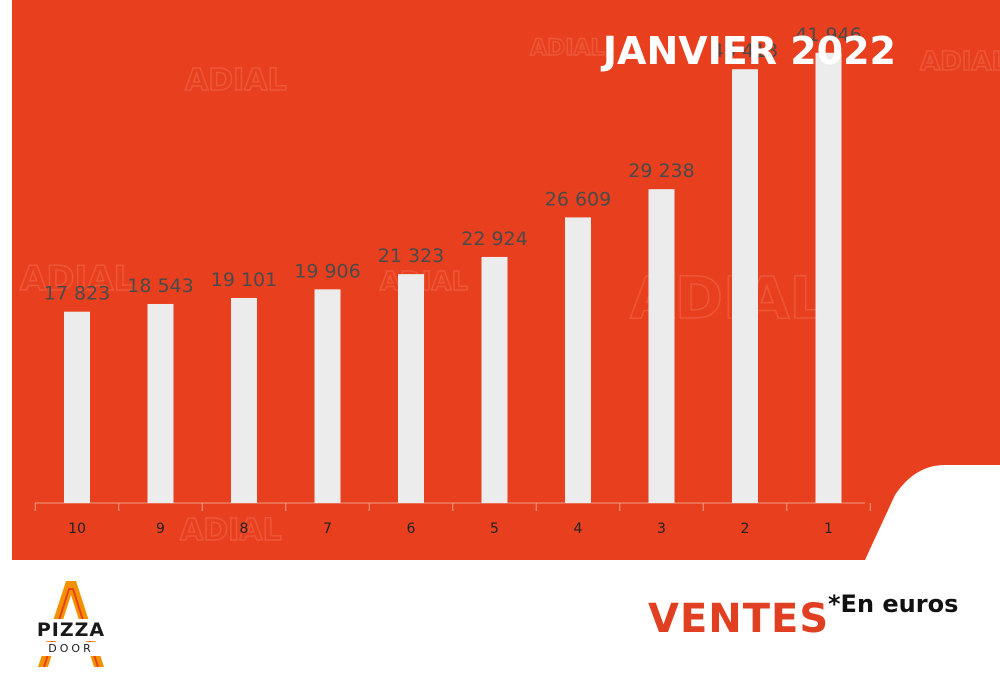 The height and width of the screenshot is (691, 1000). I want to click on category-label: 5, so click(494, 529).